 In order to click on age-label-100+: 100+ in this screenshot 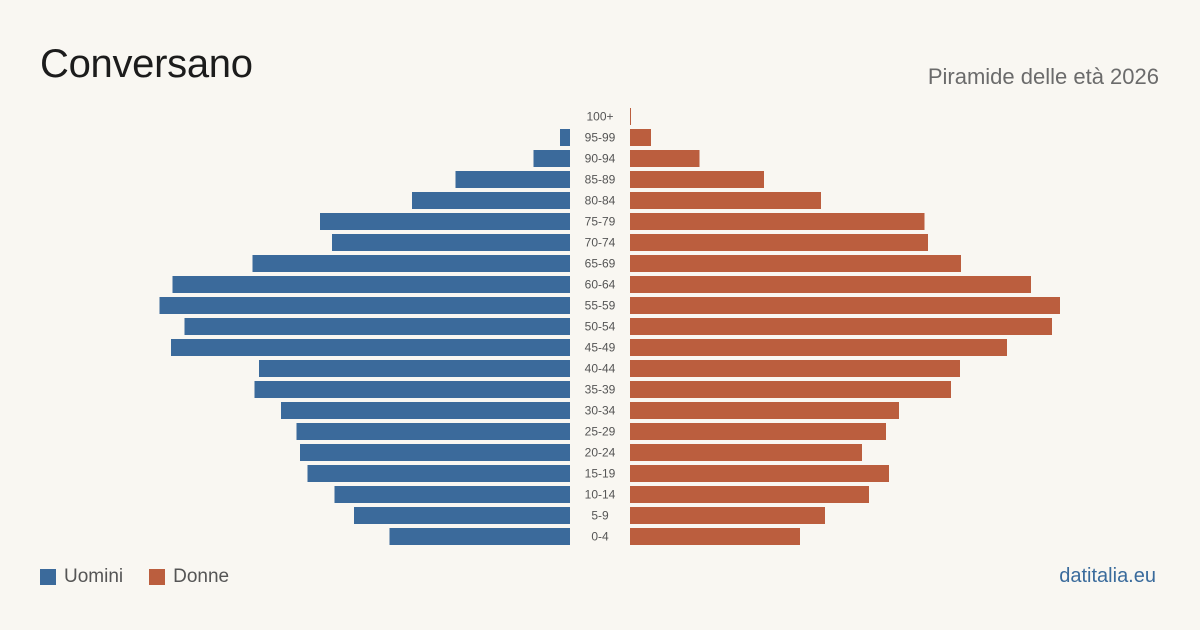, I will do `click(599, 117)`.